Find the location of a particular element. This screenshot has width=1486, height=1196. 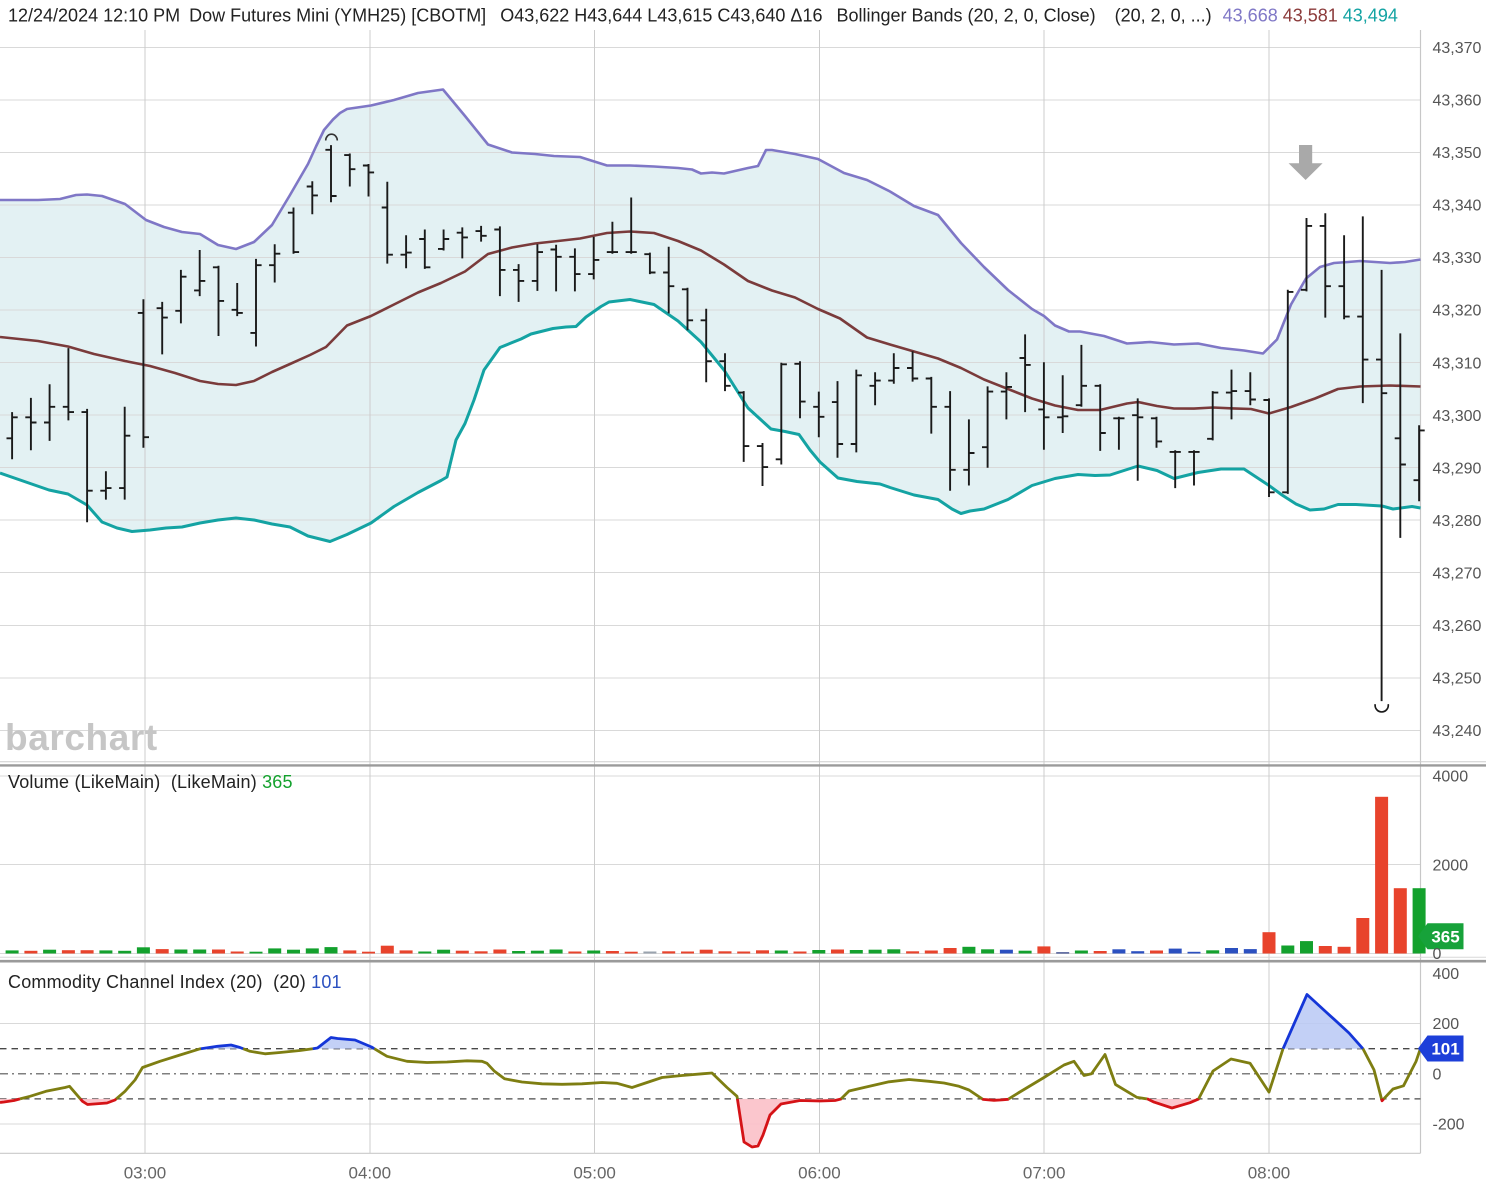

svg-text: 43,350 is located at coordinates (1457, 153).